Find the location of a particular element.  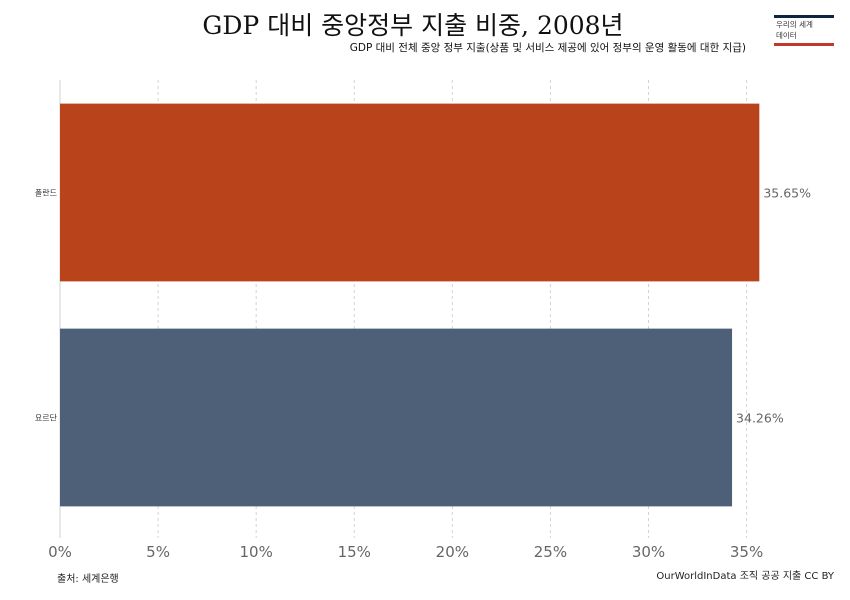

x-tick-label: 25% is located at coordinates (550, 552).